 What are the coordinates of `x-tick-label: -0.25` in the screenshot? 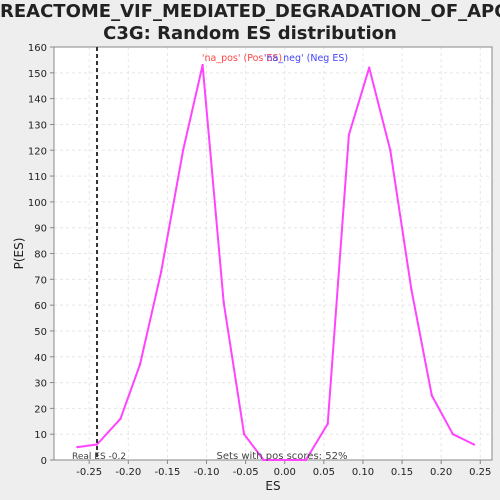 It's located at (89, 472).